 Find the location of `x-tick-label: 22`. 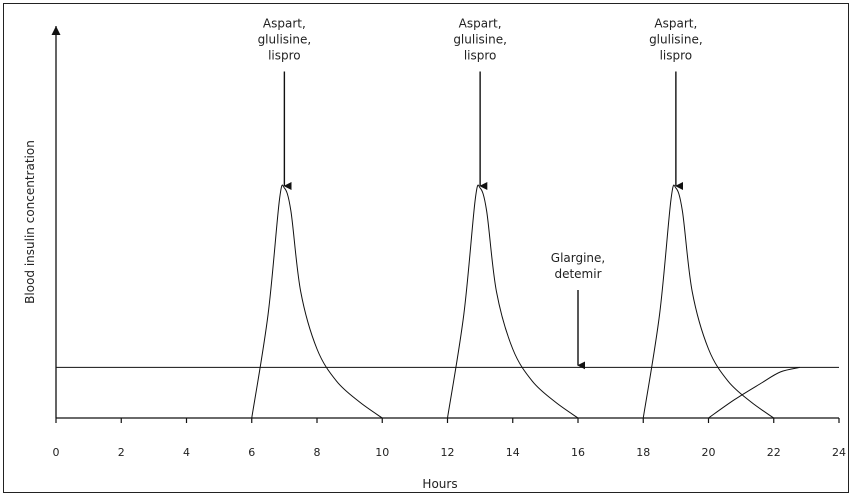

x-tick-label: 22 is located at coordinates (774, 452).